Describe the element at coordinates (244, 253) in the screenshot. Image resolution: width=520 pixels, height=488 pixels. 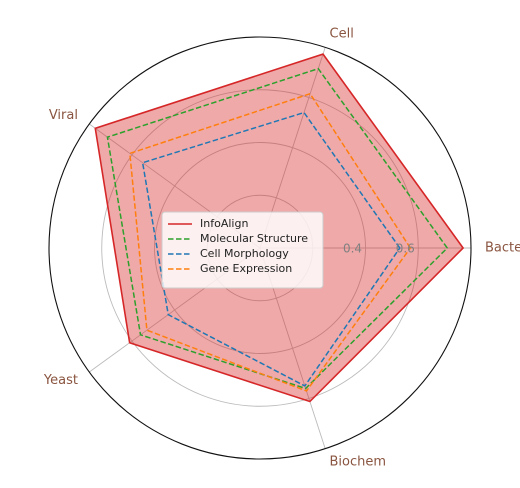
I see `legend-label-cell-morphology: Cell Morphology` at that location.